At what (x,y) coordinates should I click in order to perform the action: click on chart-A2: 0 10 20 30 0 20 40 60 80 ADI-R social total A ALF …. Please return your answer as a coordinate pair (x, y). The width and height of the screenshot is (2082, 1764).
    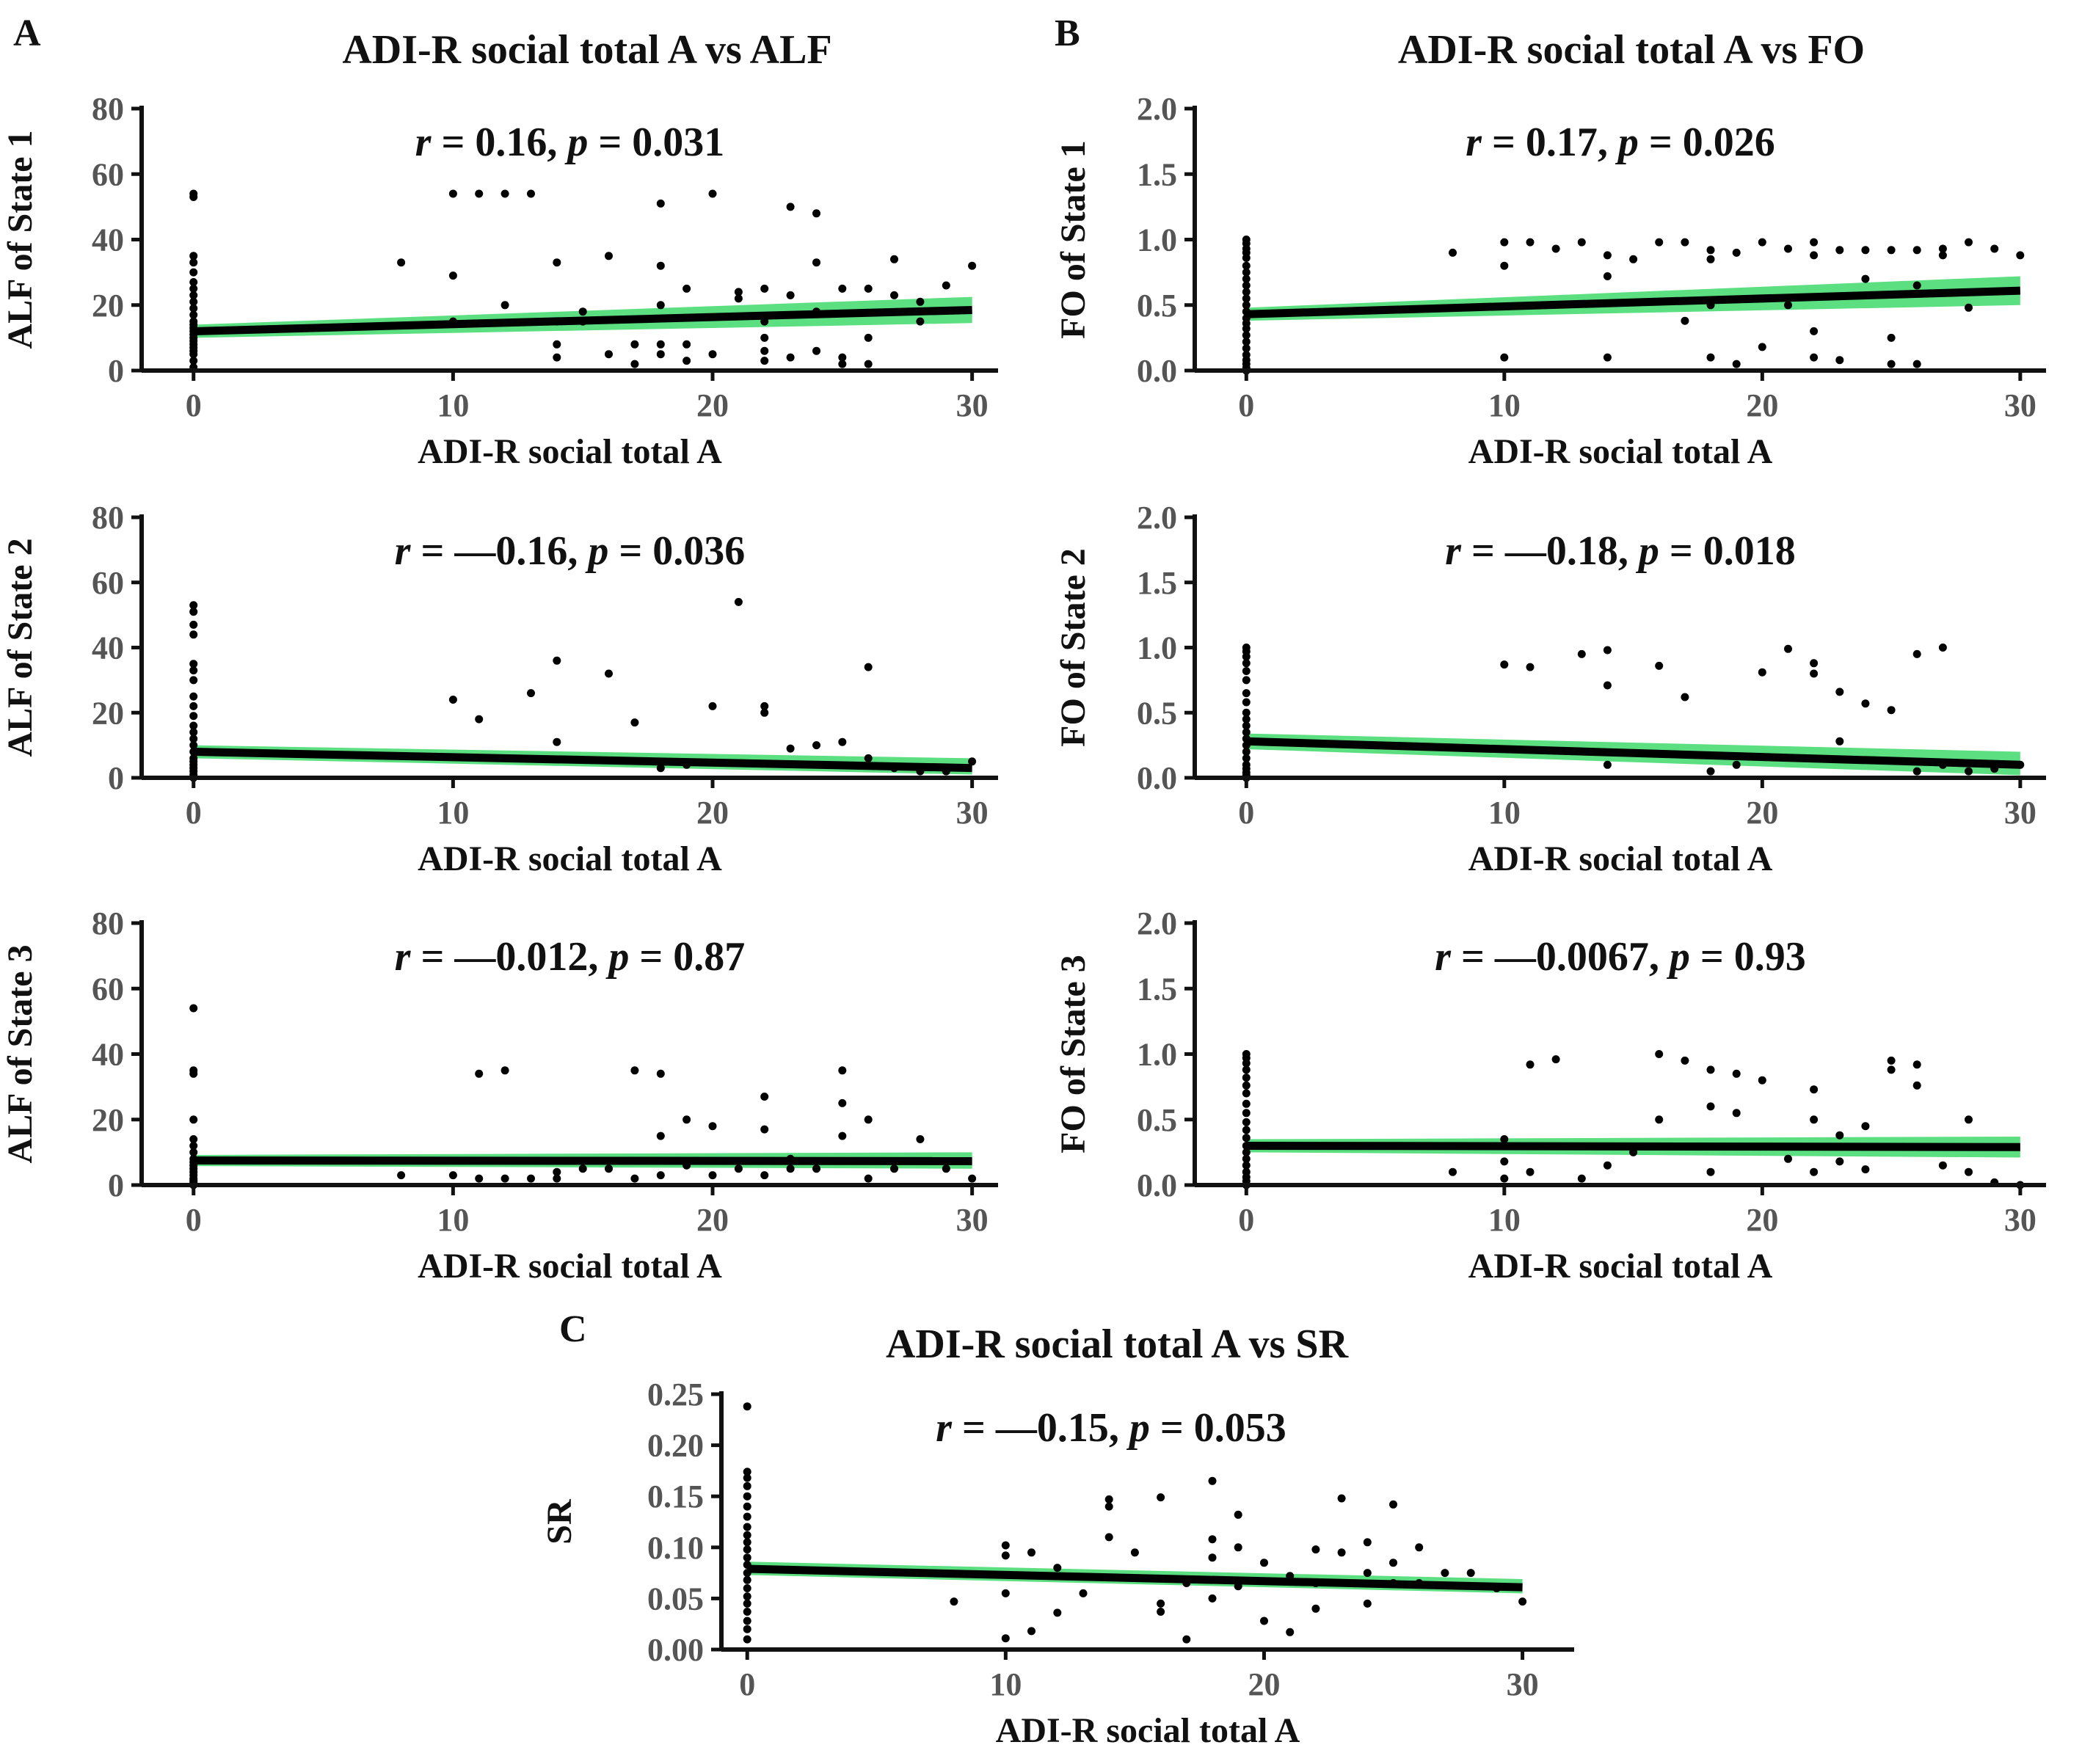
    Looking at the image, I should click on (499, 689).